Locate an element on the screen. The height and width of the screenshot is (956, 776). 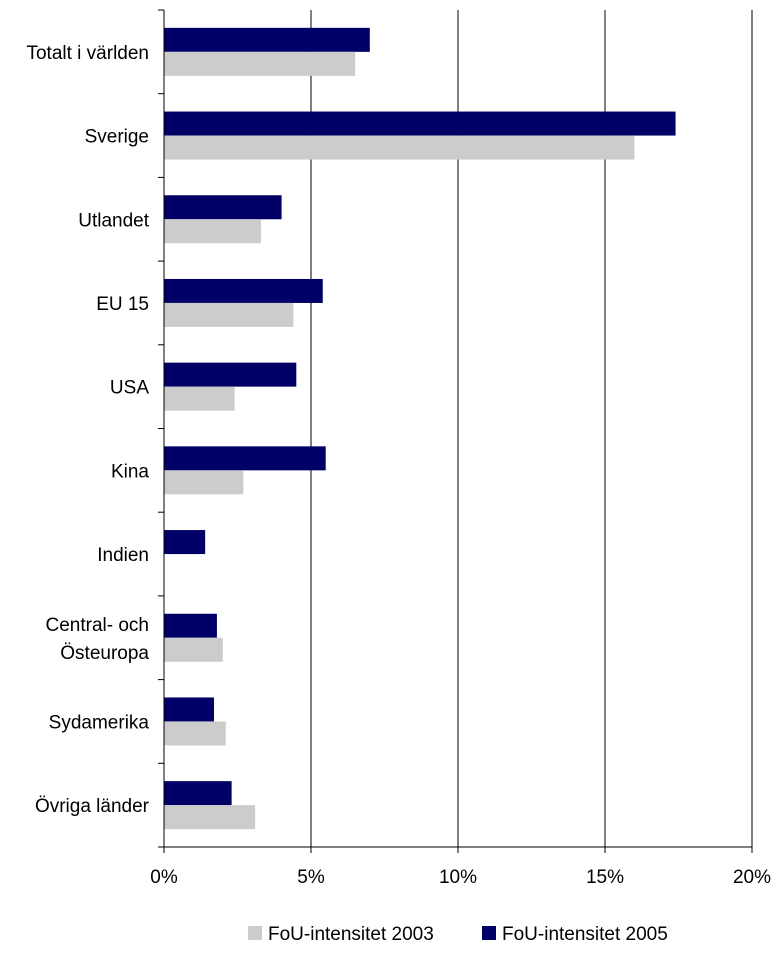
x-tick-label: 10% is located at coordinates (458, 877).